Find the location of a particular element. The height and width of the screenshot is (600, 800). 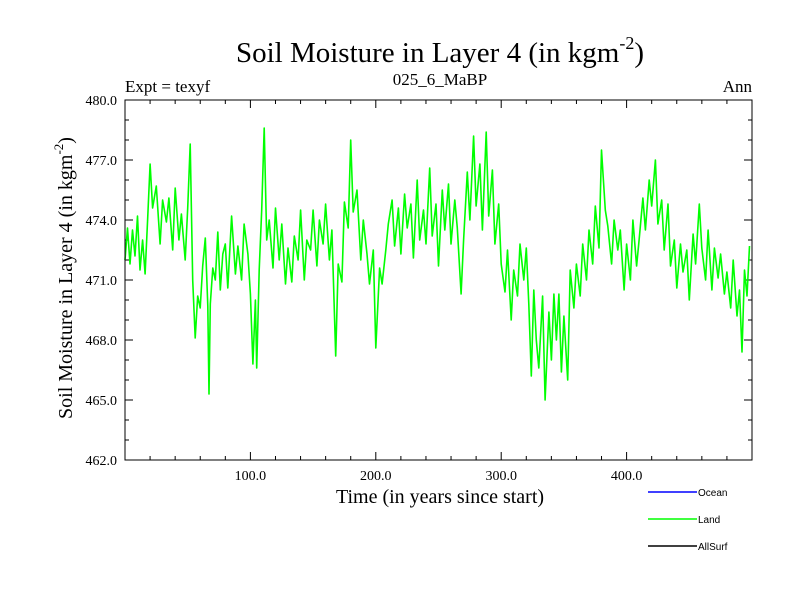

legend-item-allsurf: AllSurf is located at coordinates (688, 547).